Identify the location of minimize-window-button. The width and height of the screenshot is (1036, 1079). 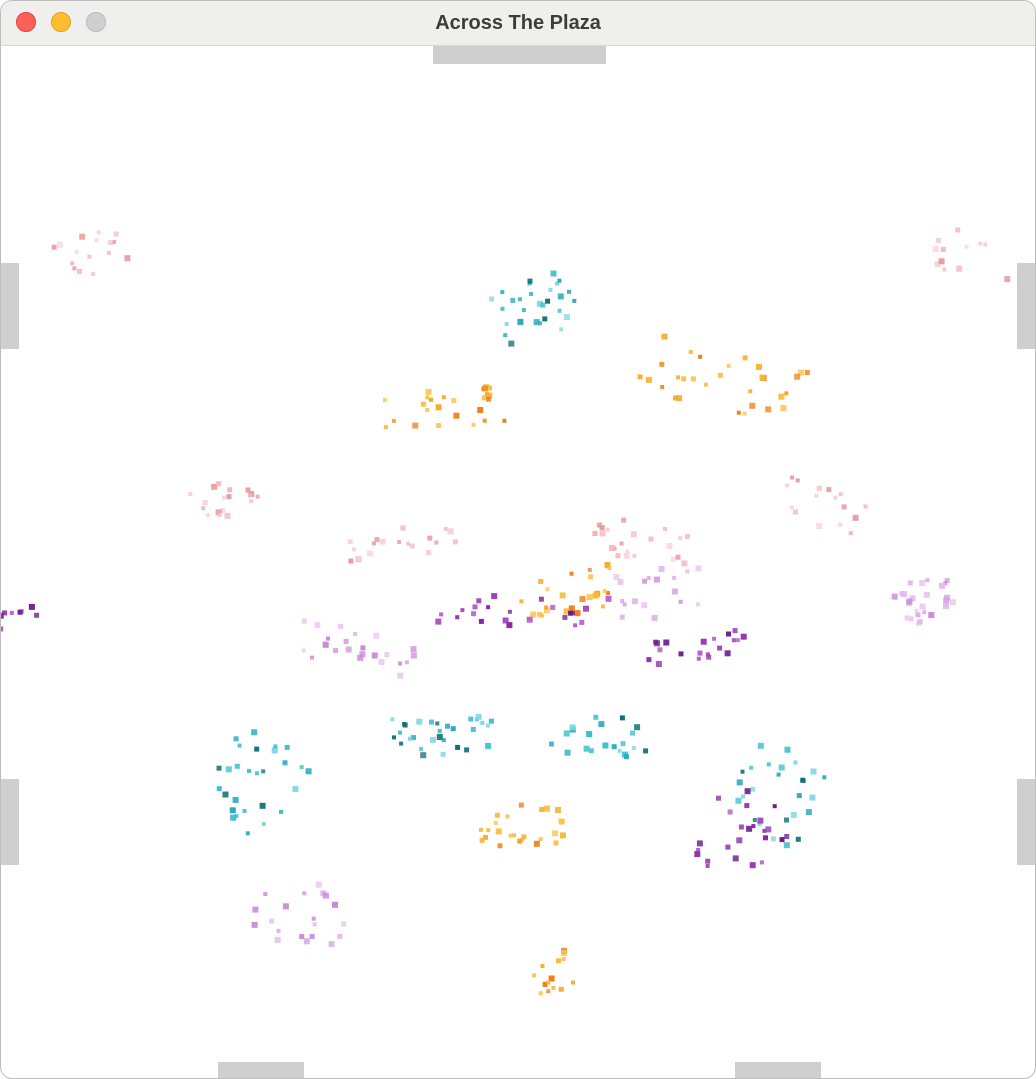
(61, 22).